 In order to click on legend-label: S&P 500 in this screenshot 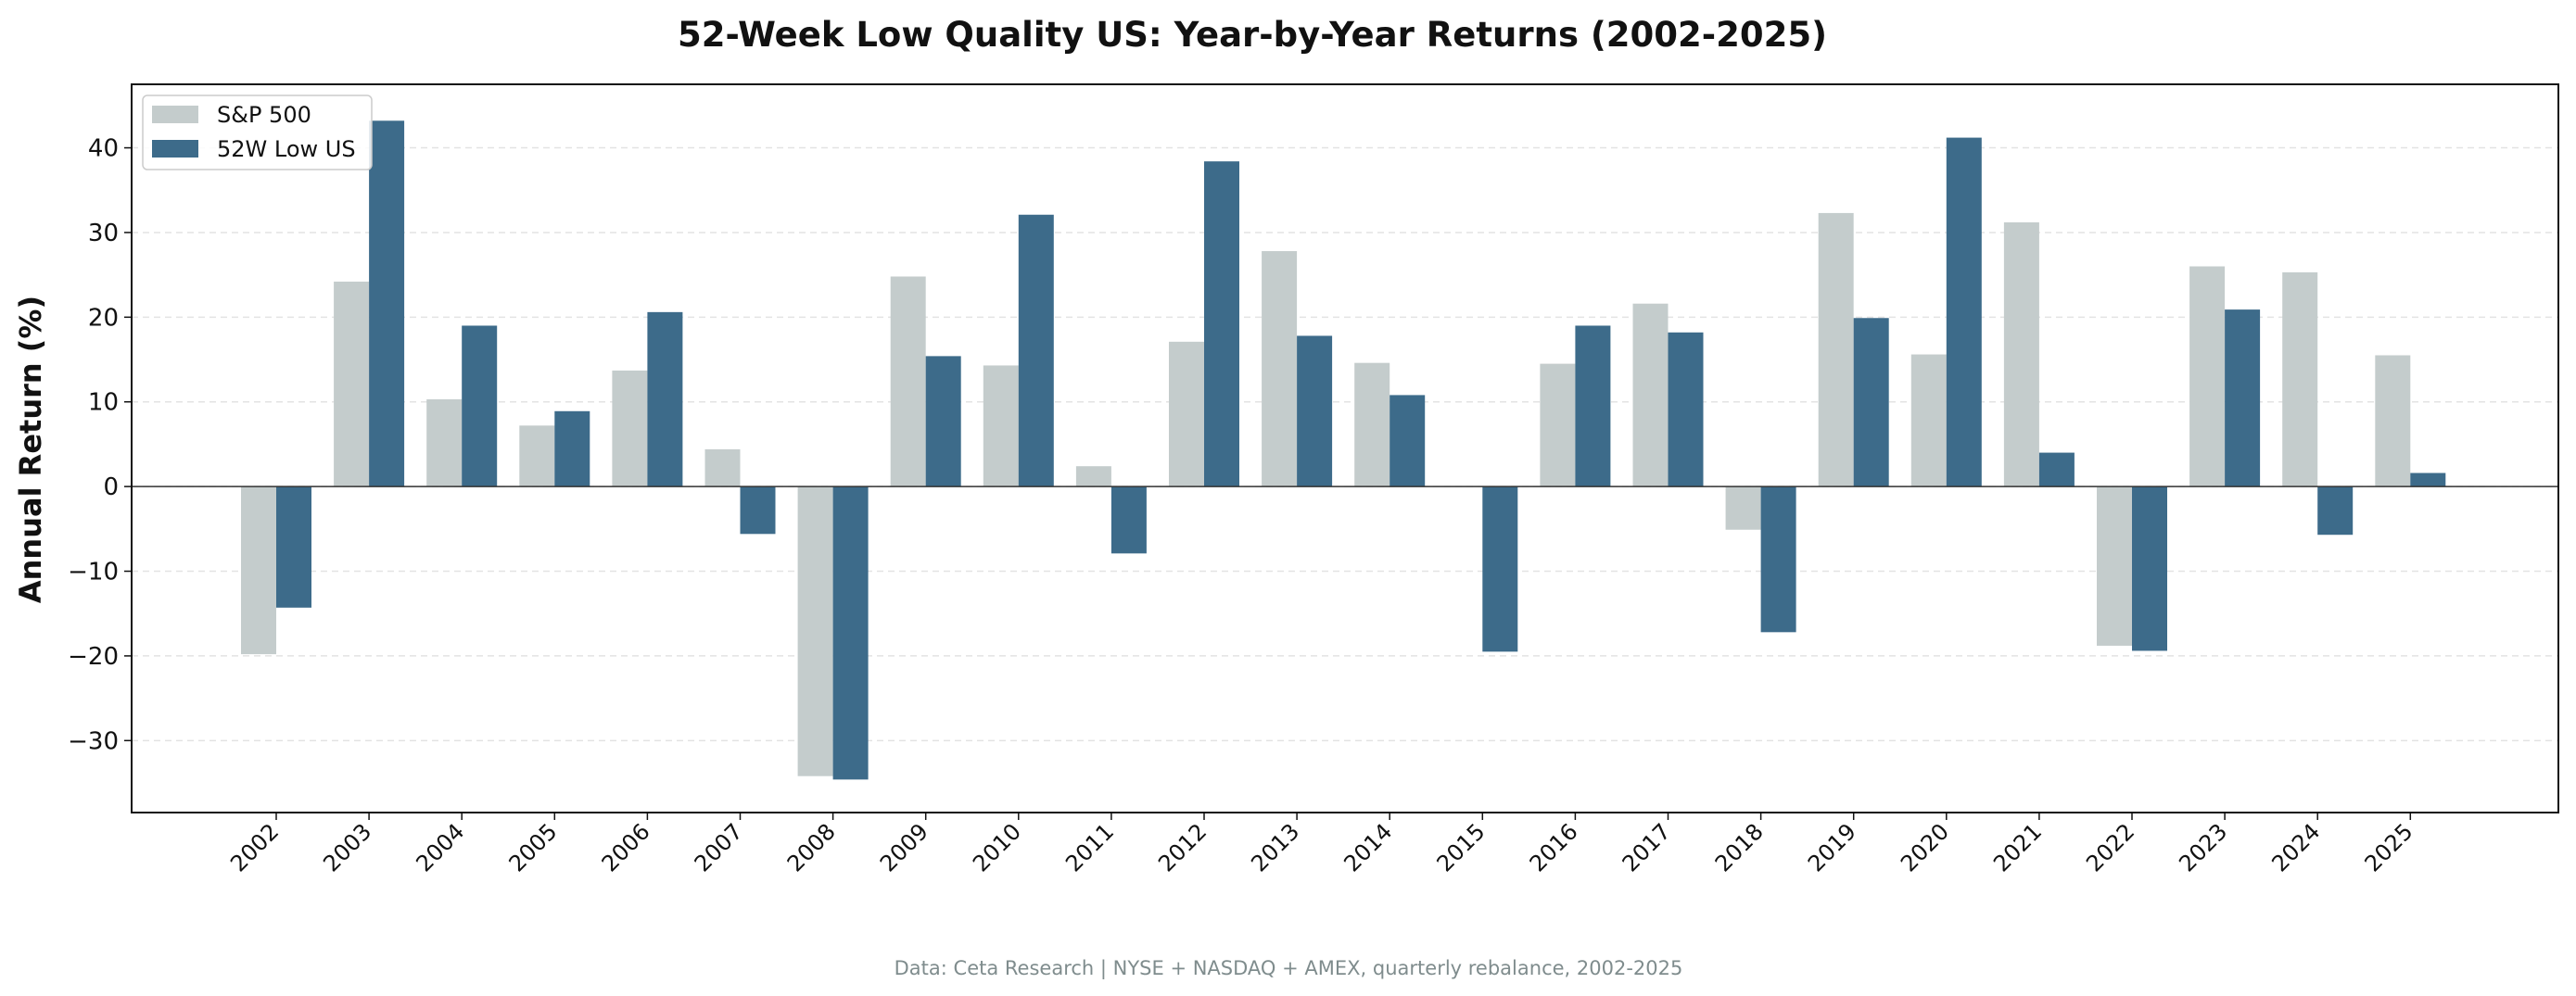, I will do `click(264, 115)`.